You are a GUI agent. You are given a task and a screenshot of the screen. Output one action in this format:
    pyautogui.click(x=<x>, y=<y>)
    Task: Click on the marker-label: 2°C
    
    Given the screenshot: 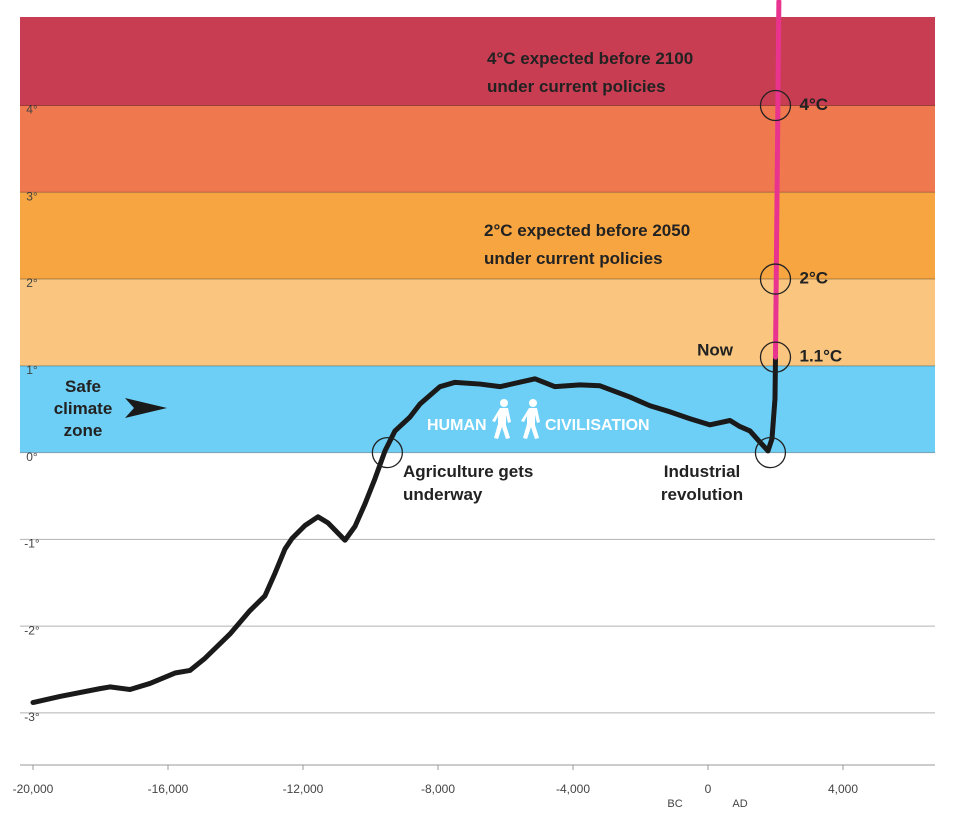 What is the action you would take?
    pyautogui.click(x=813, y=278)
    